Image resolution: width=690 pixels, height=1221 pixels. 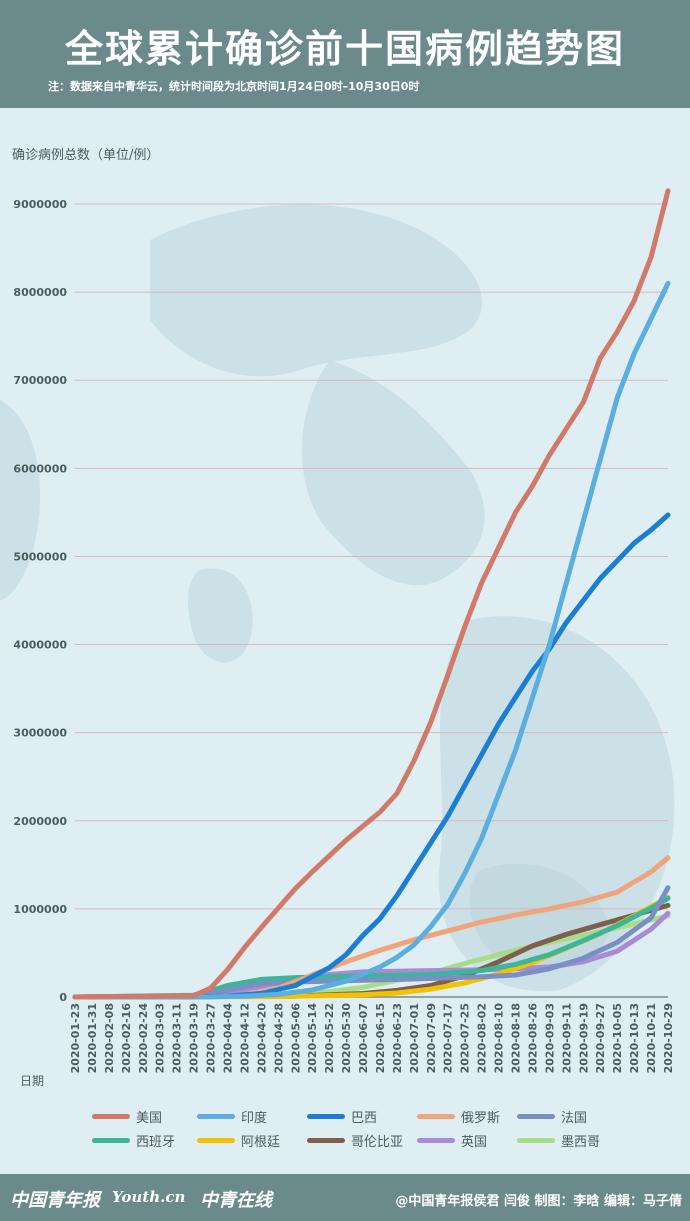 I want to click on y-tick-label: 9000000, so click(x=40, y=204).